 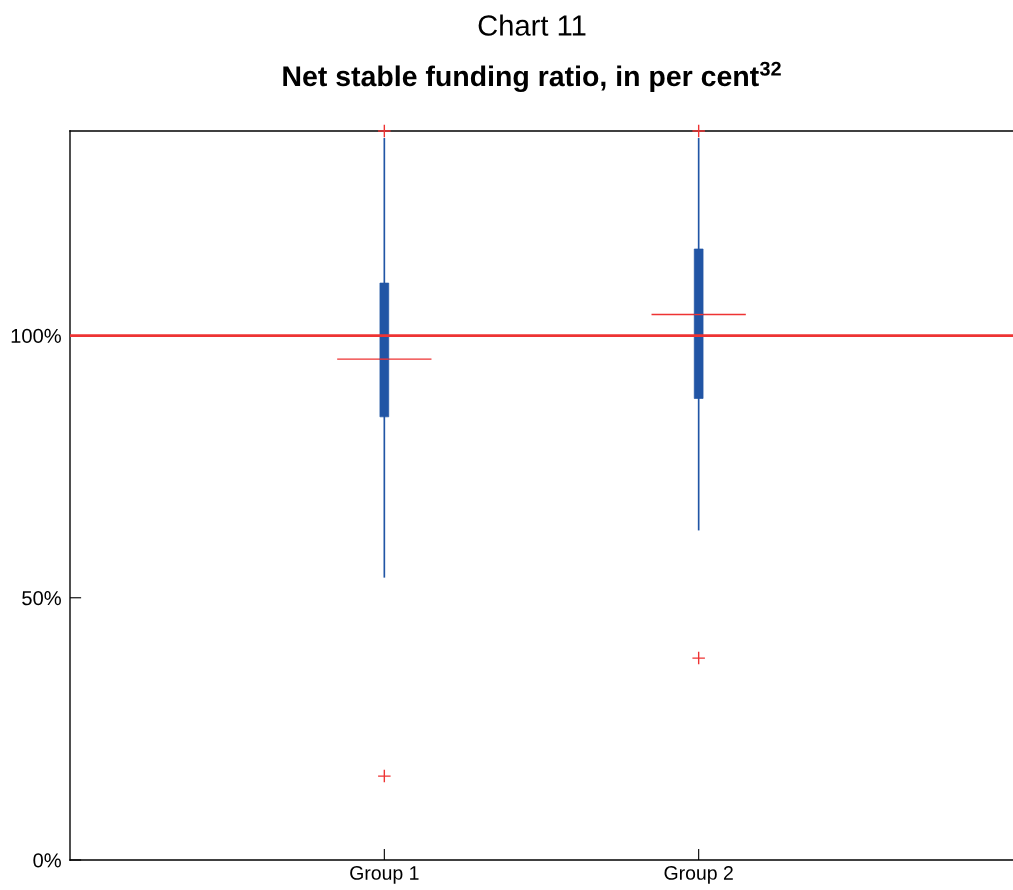 What do you see at coordinates (532, 77) in the screenshot?
I see `chart-subtitle: Net stable funding ratio, in per cent$^{32}$` at bounding box center [532, 77].